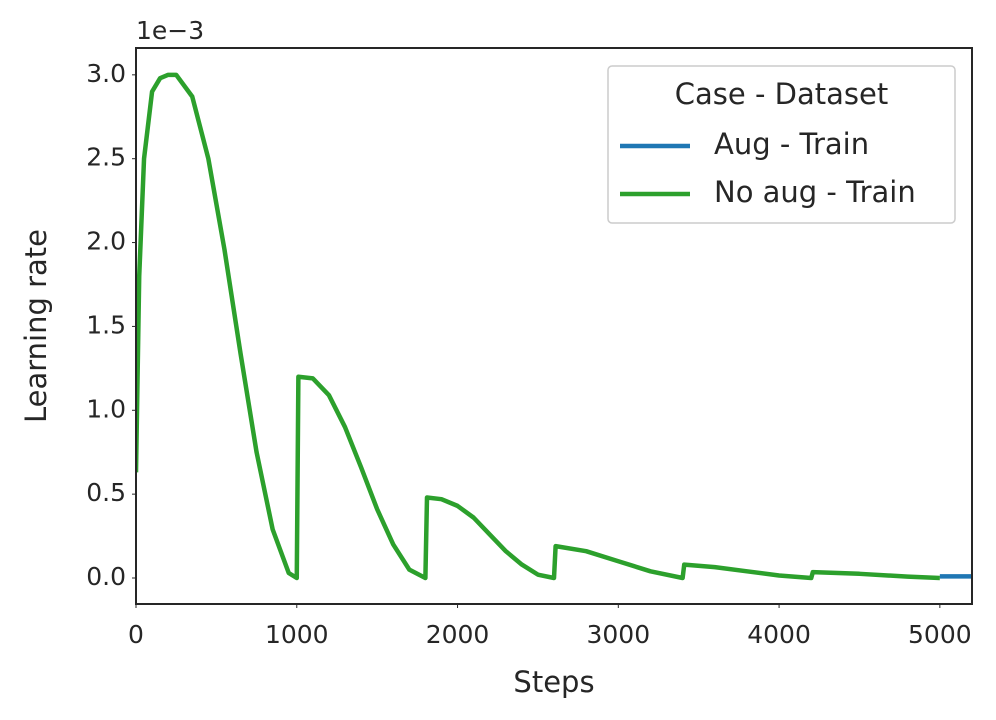 The image size is (996, 720). I want to click on x-tick-label: 5000, so click(940, 634).